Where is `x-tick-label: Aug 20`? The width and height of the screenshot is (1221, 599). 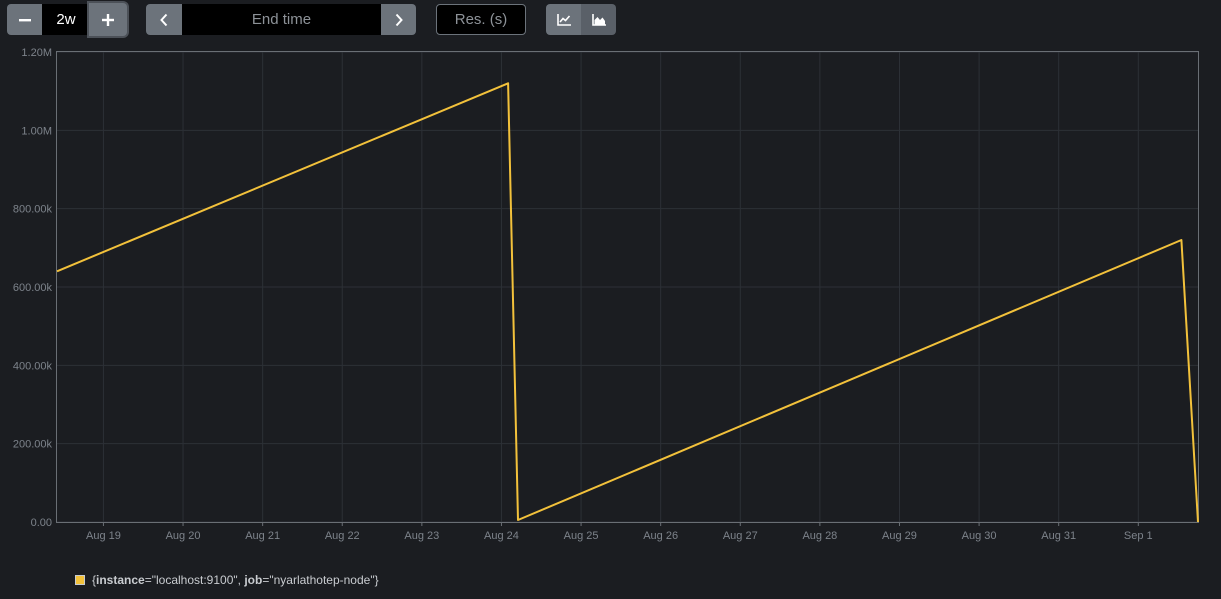
x-tick-label: Aug 20 is located at coordinates (183, 536).